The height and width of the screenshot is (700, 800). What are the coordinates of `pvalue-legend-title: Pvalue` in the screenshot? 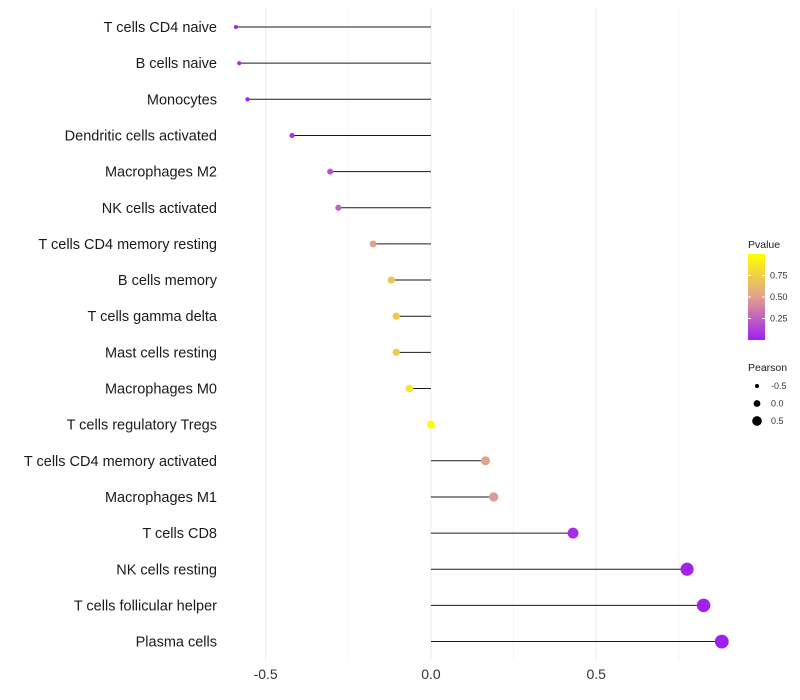 It's located at (764, 245).